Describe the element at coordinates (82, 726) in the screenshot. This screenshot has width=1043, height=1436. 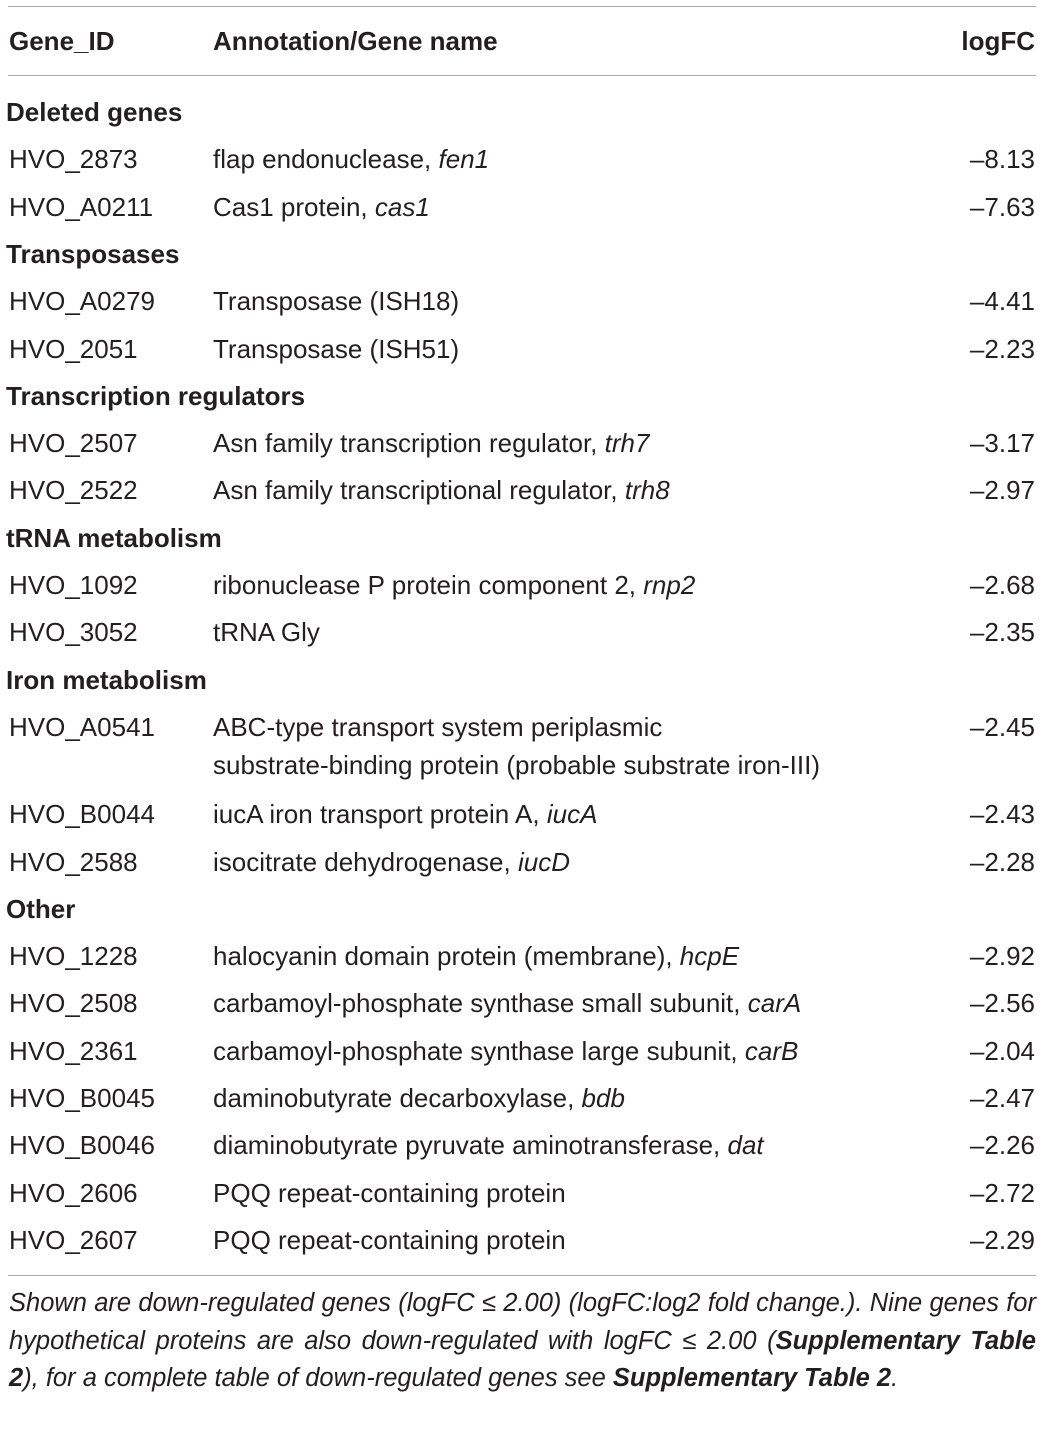
I see `gene-id-cell: HVO_A0541` at that location.